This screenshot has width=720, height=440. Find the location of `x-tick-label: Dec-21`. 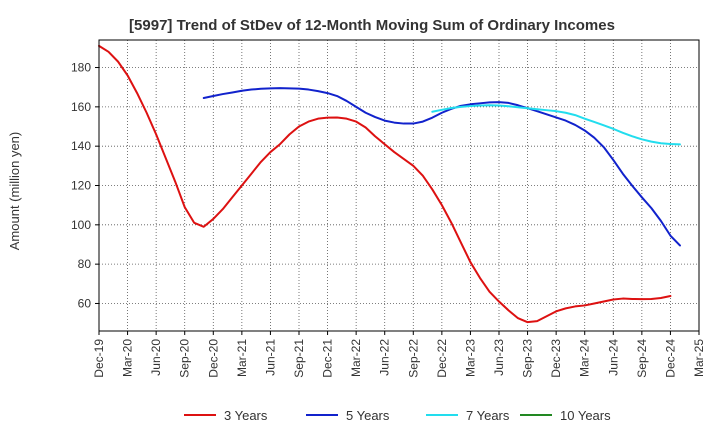

x-tick-label: Dec-21 is located at coordinates (328, 358).